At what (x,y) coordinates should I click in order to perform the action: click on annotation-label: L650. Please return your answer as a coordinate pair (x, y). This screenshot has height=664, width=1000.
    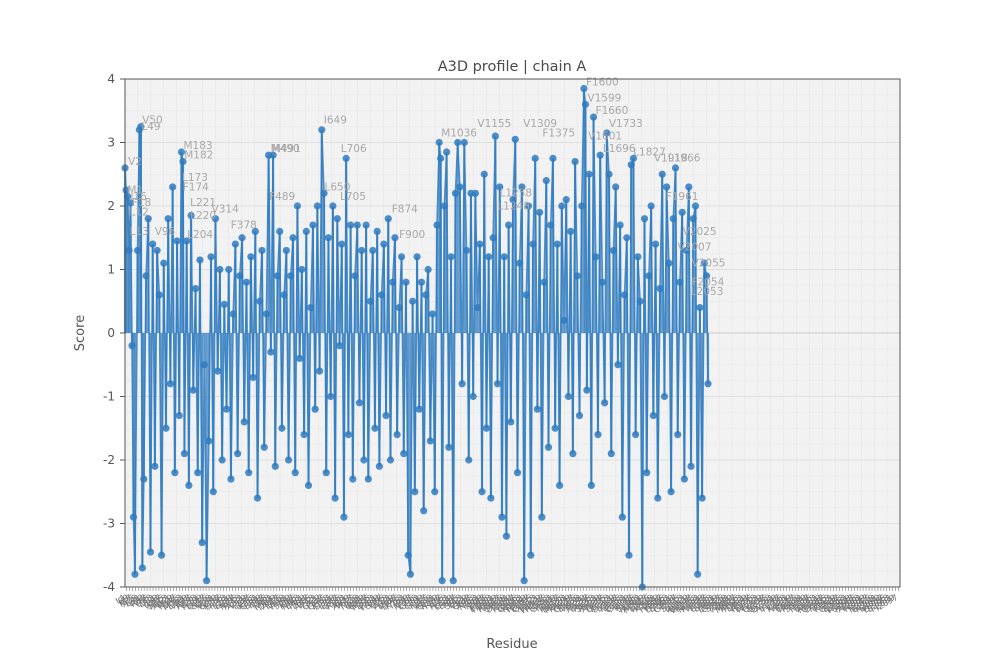
    Looking at the image, I should click on (338, 187).